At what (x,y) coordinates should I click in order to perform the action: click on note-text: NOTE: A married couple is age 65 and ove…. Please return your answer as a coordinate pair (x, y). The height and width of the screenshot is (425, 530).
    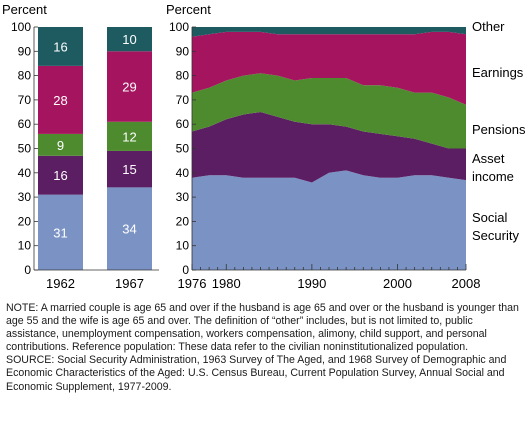
    Looking at the image, I should click on (262, 328).